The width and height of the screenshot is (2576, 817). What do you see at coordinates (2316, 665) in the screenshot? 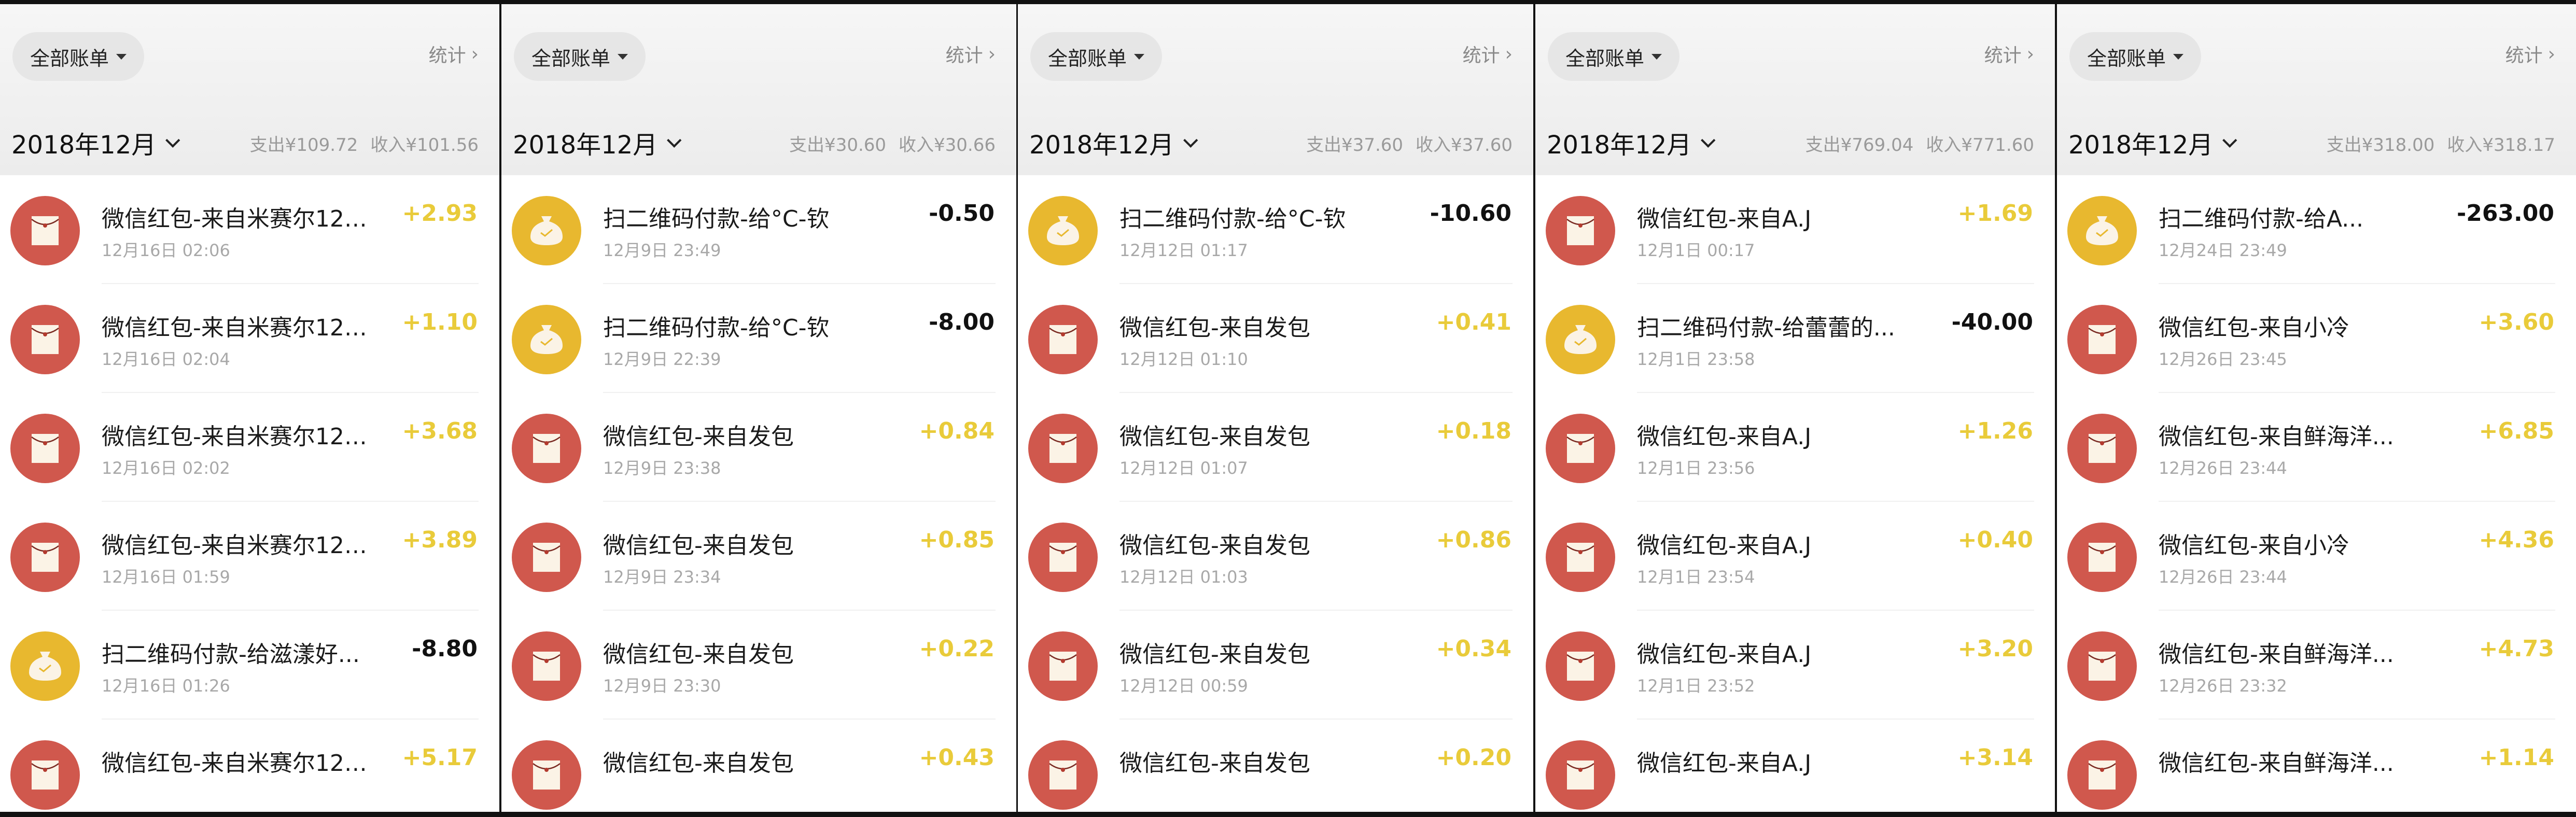
I see `transaction-row: 微信红包-来自鲜海洋... 12月26日 23:32 +4.73` at bounding box center [2316, 665].